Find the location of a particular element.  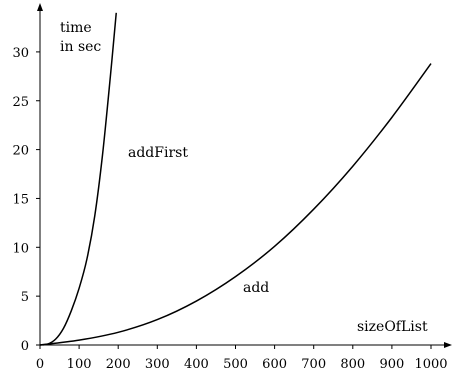

annotation-add: add is located at coordinates (256, 288).